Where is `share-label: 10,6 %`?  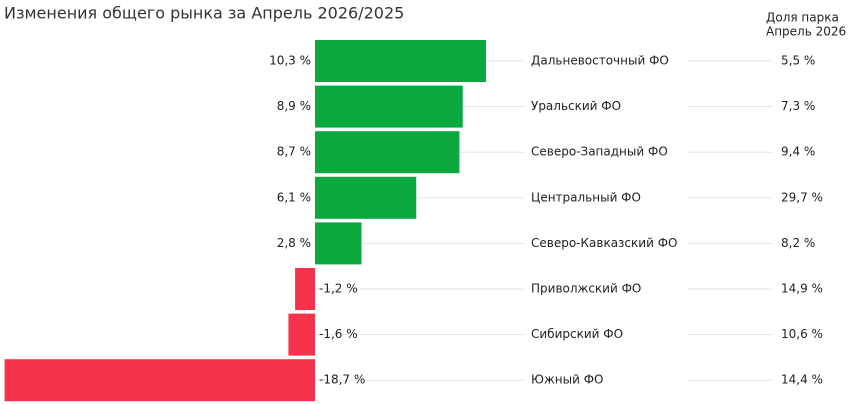
share-label: 10,6 % is located at coordinates (802, 334).